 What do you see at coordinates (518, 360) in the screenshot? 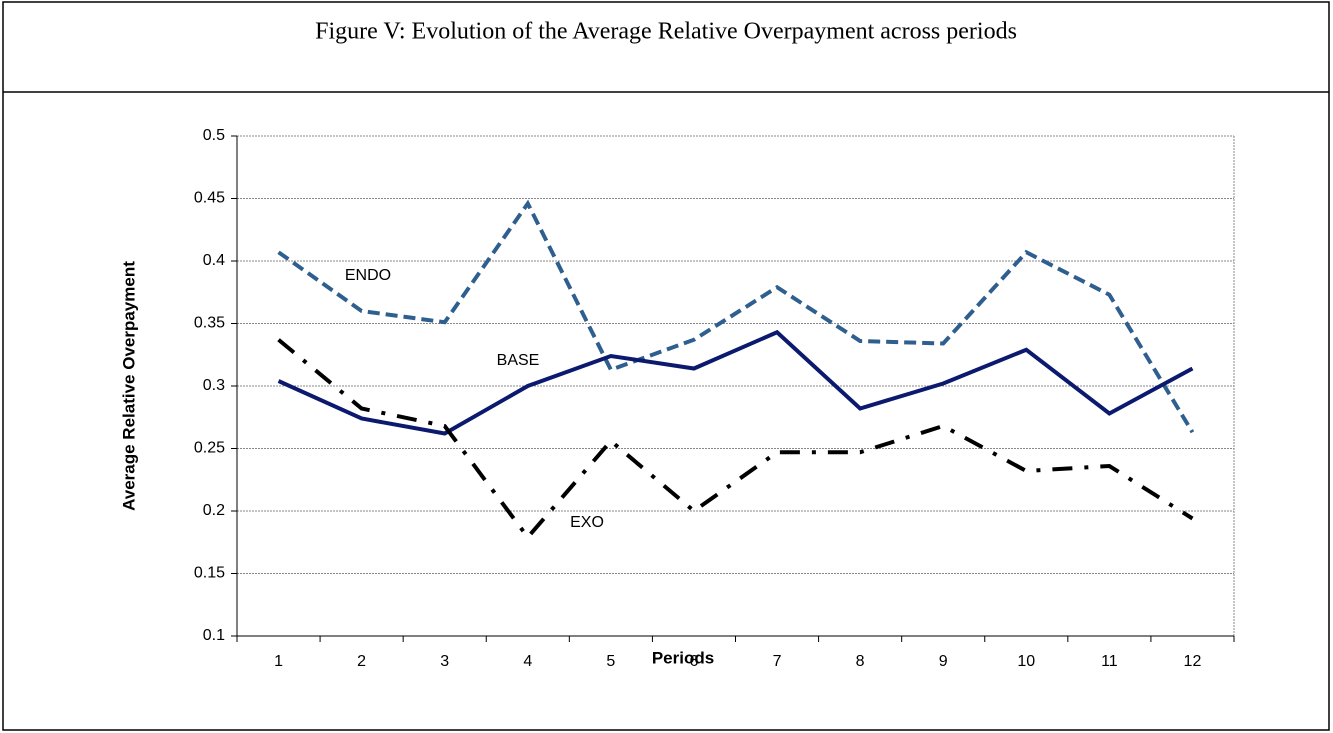
I see `series-label: BASE` at bounding box center [518, 360].